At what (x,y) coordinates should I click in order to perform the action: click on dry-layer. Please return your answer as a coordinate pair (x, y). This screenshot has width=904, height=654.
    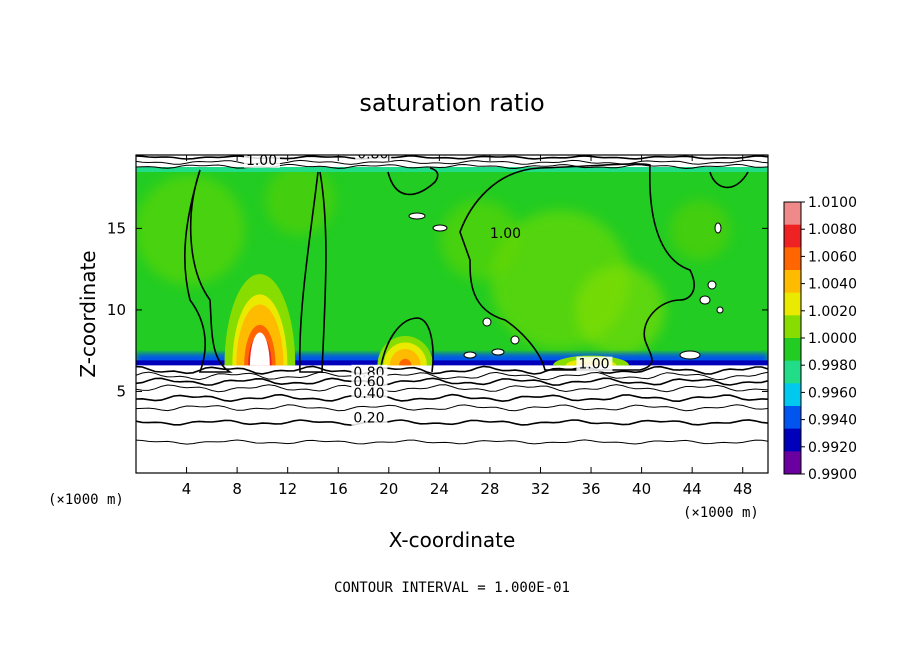
    Looking at the image, I should click on (452, 419).